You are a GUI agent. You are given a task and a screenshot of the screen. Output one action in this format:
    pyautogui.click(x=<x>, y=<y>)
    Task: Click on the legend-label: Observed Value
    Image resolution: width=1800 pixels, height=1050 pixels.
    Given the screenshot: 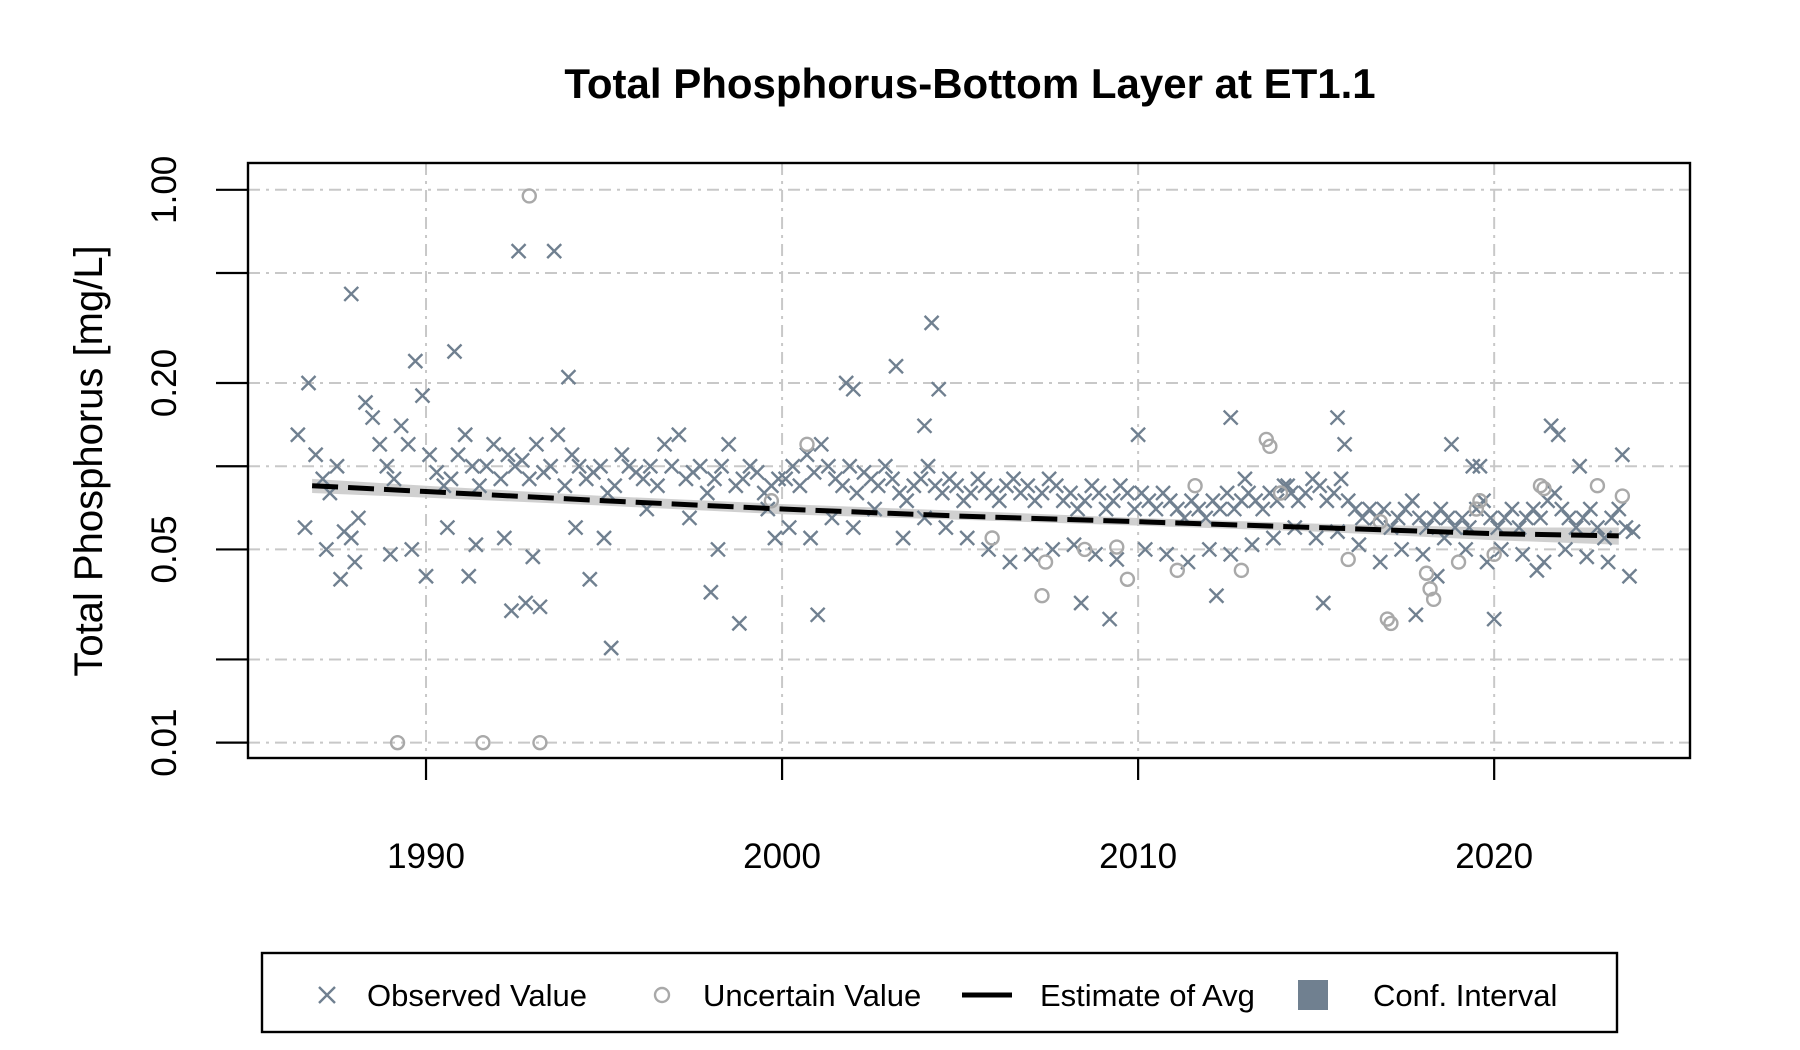 What is the action you would take?
    pyautogui.click(x=477, y=995)
    